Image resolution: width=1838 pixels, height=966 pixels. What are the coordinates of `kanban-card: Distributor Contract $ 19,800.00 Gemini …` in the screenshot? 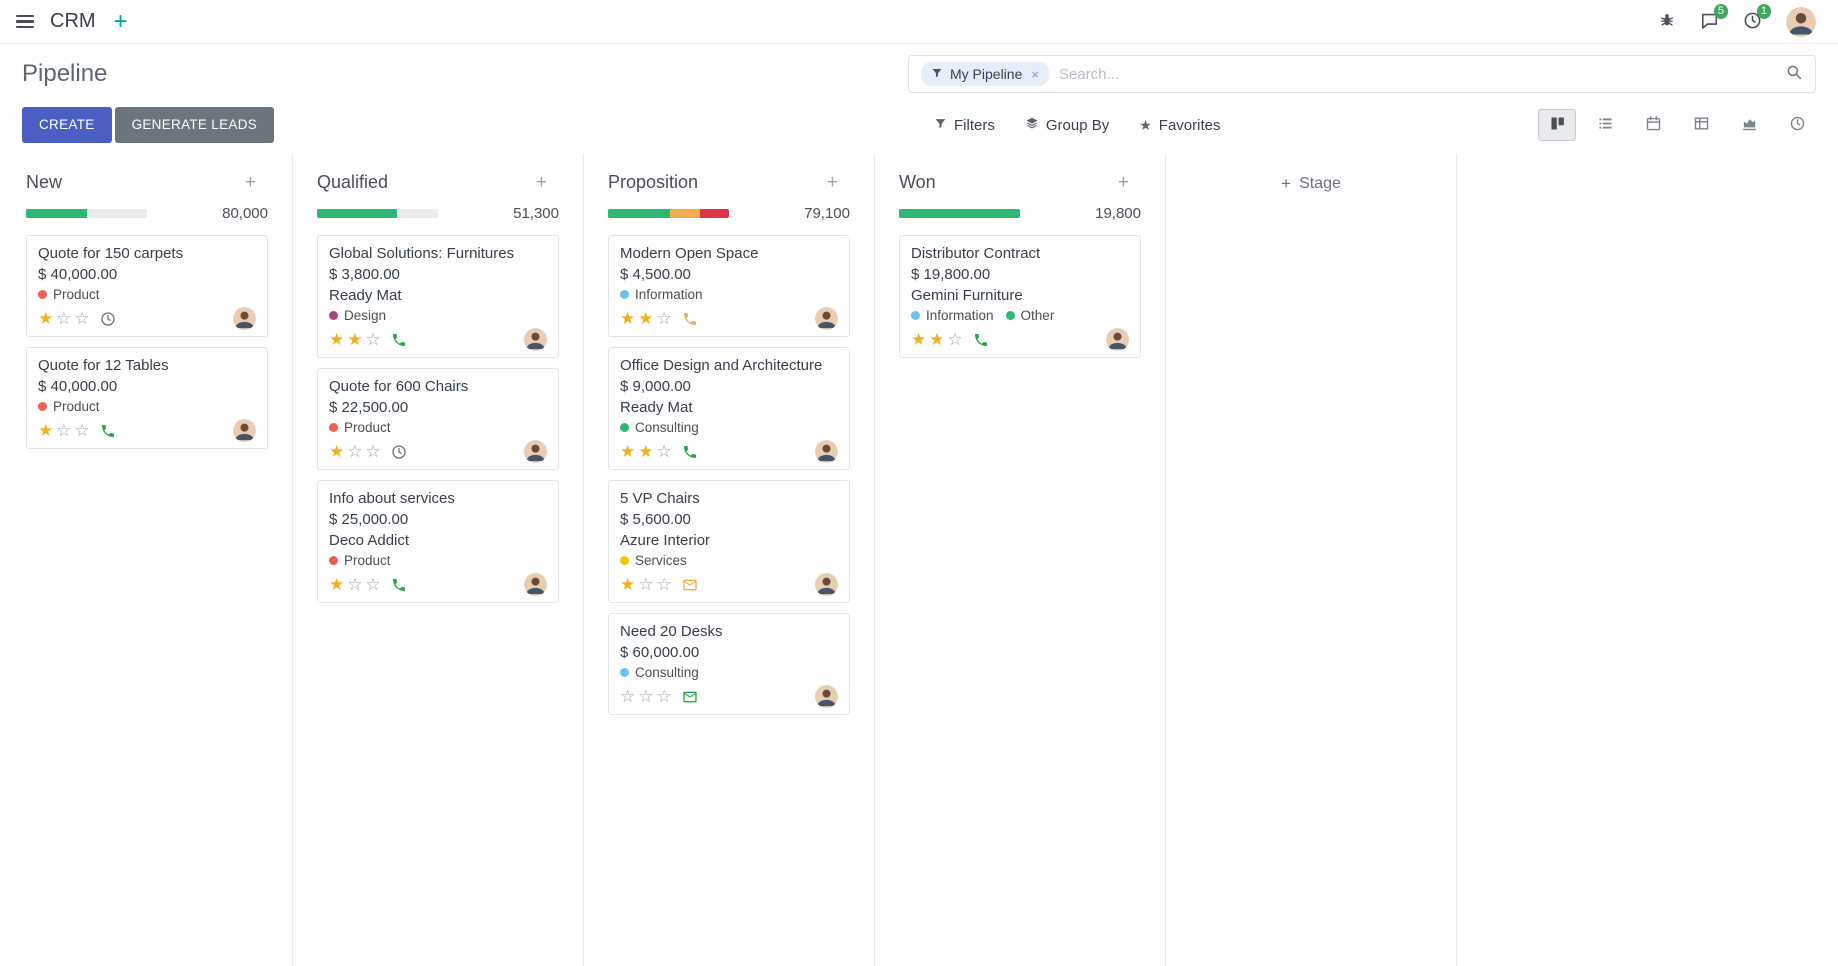 It's located at (1020, 296).